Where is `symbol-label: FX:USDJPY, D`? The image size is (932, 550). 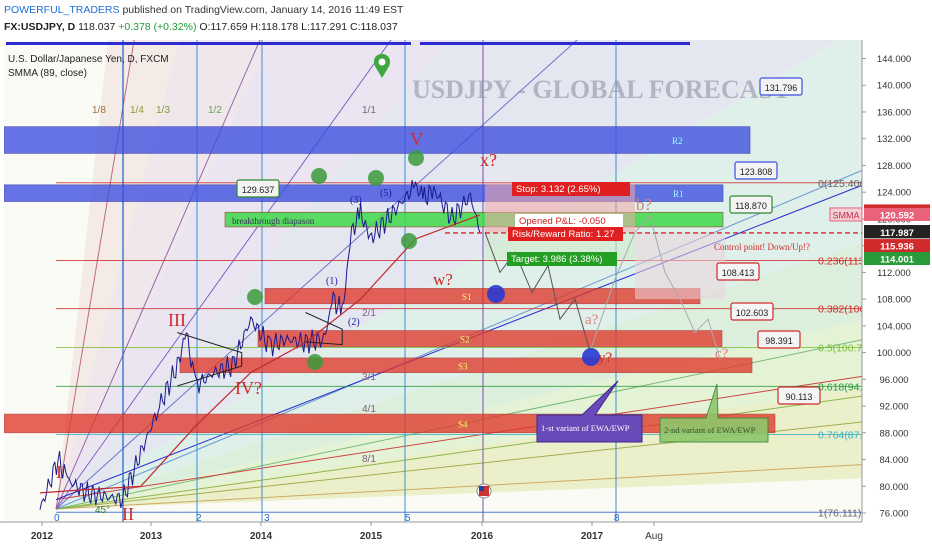 symbol-label: FX:USDJPY, D is located at coordinates (40, 27).